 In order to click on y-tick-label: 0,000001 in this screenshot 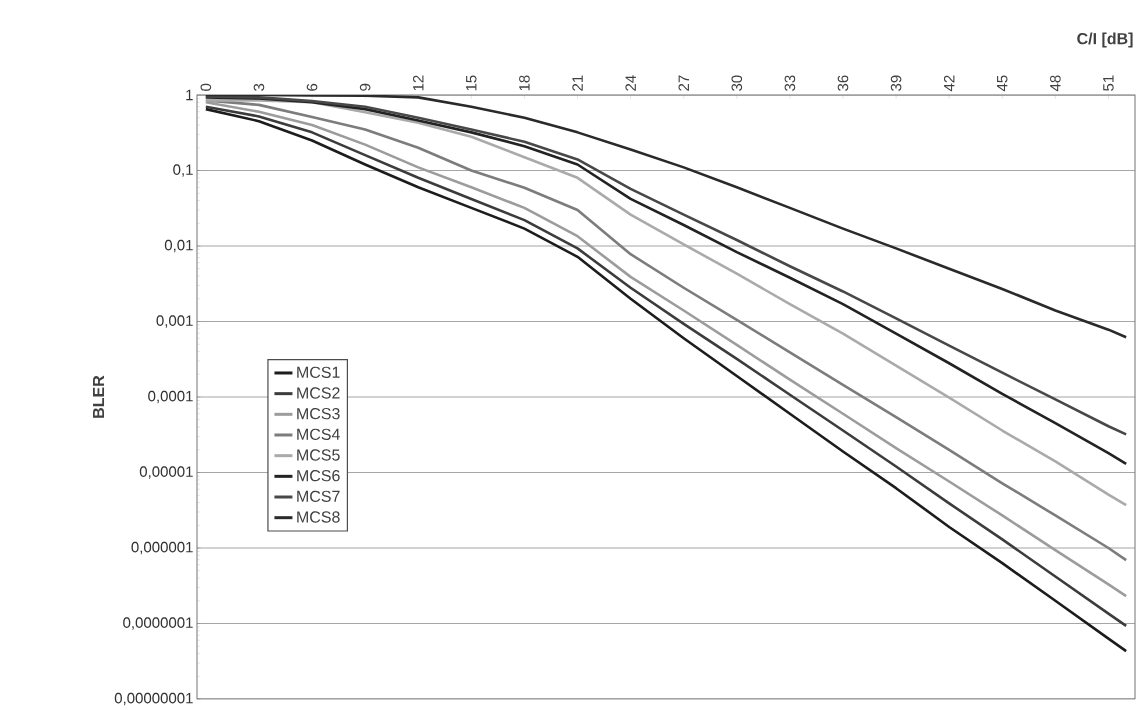, I will do `click(162, 548)`.